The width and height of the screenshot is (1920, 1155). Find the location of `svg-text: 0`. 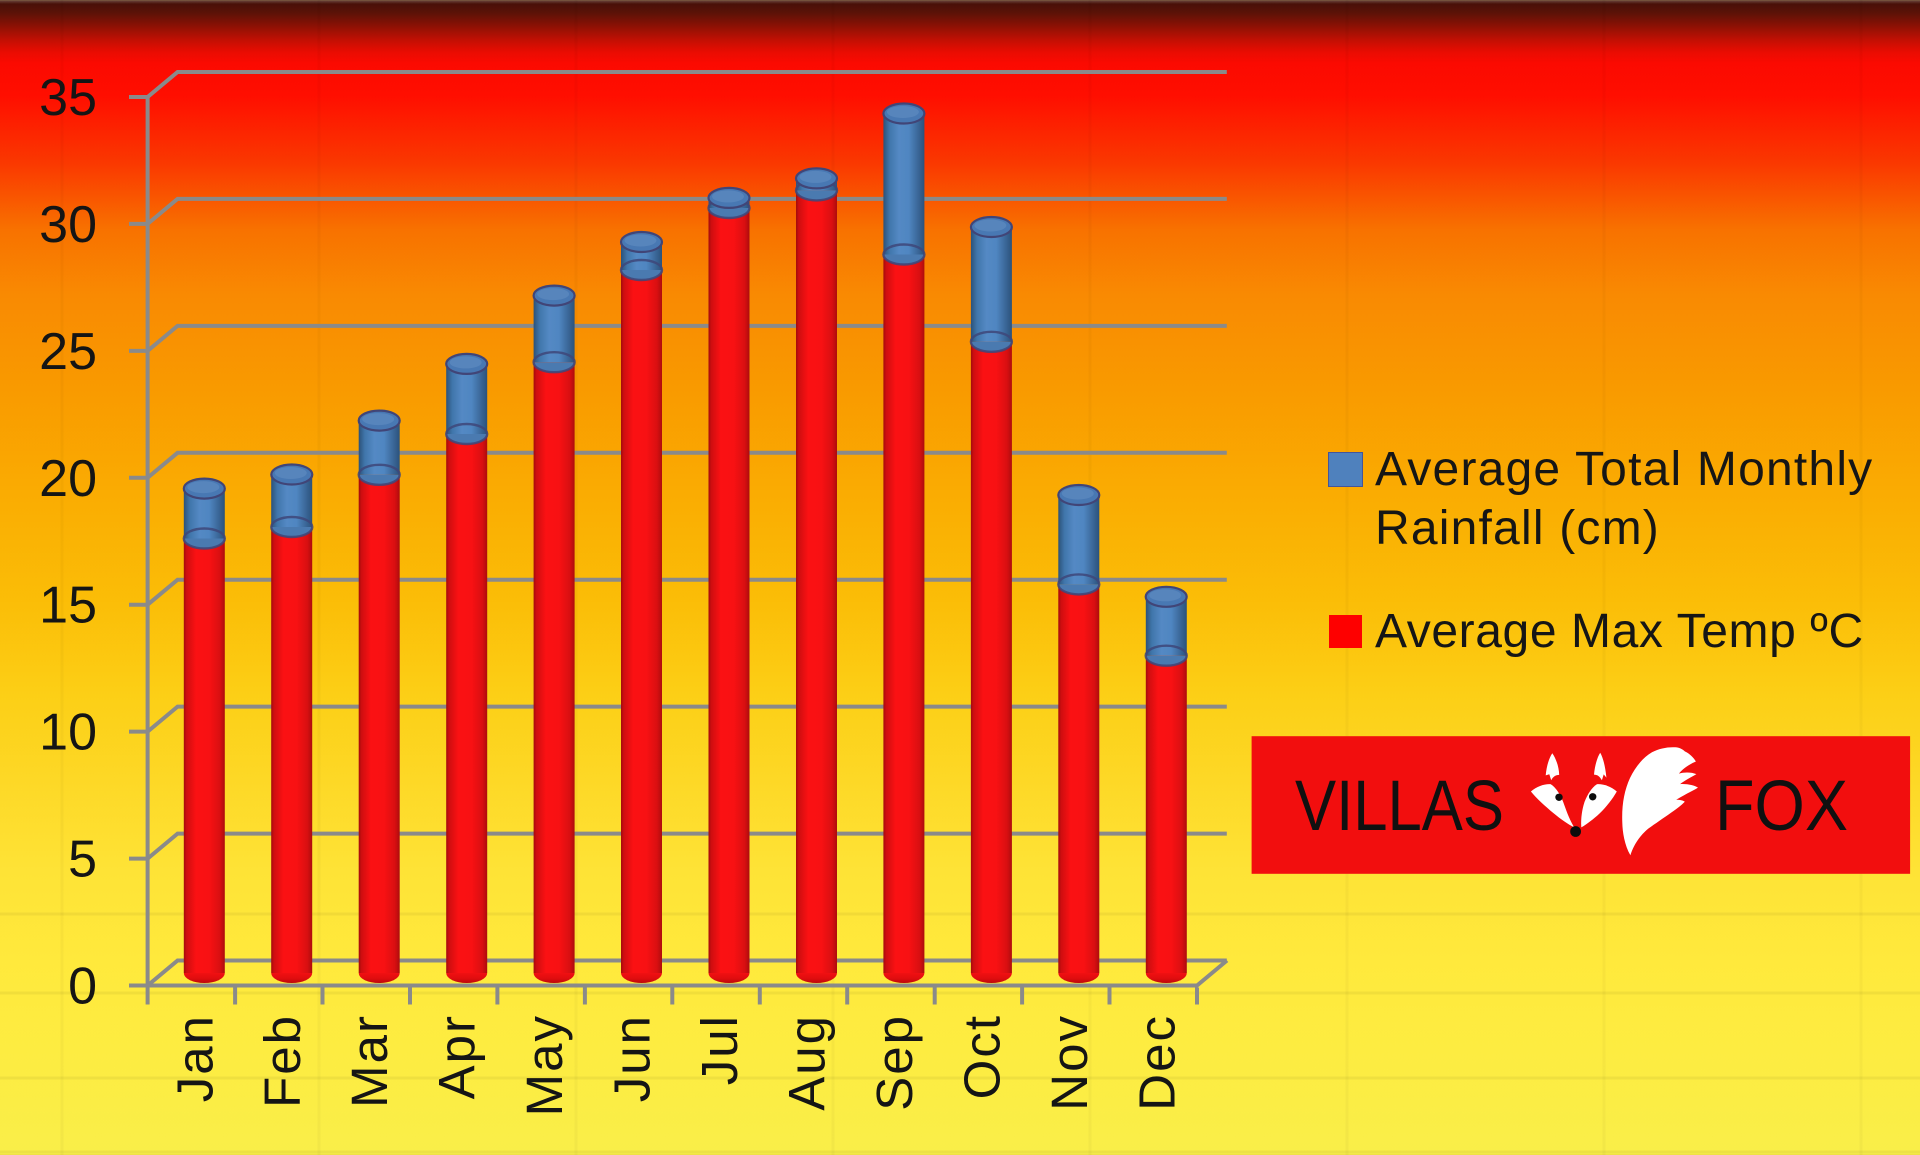

svg-text: 0 is located at coordinates (82, 987).